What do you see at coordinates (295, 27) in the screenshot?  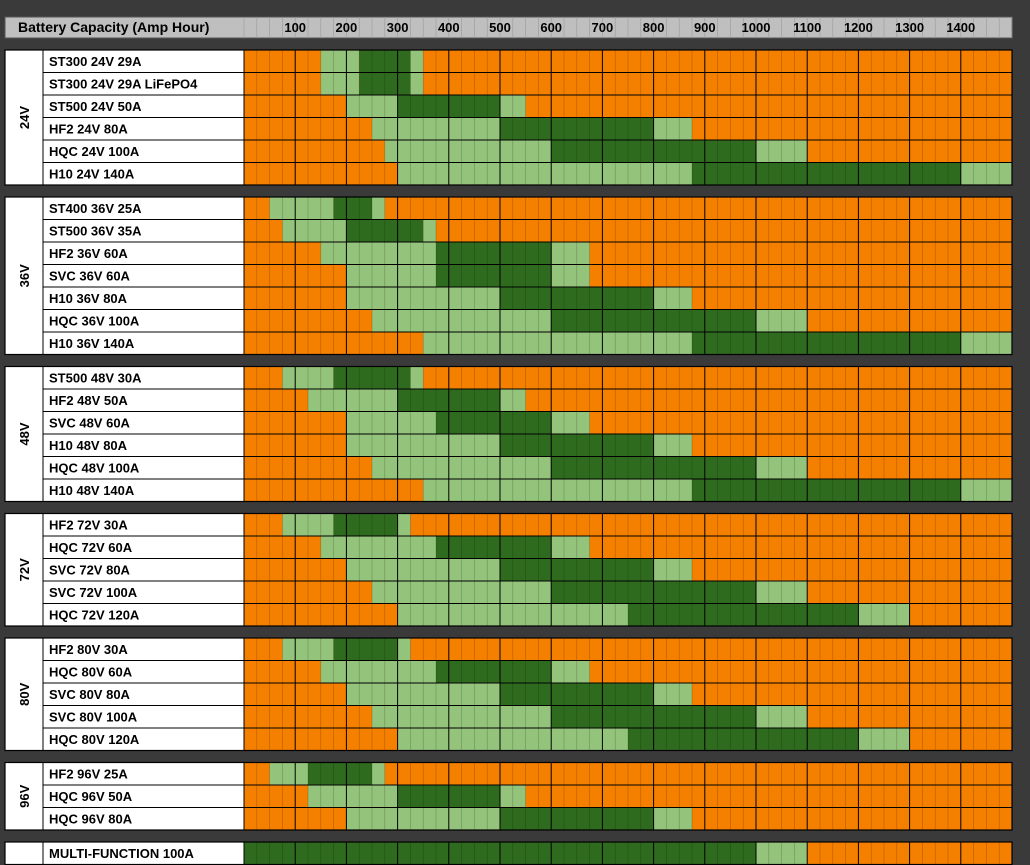 I see `x-tick-label: 100` at bounding box center [295, 27].